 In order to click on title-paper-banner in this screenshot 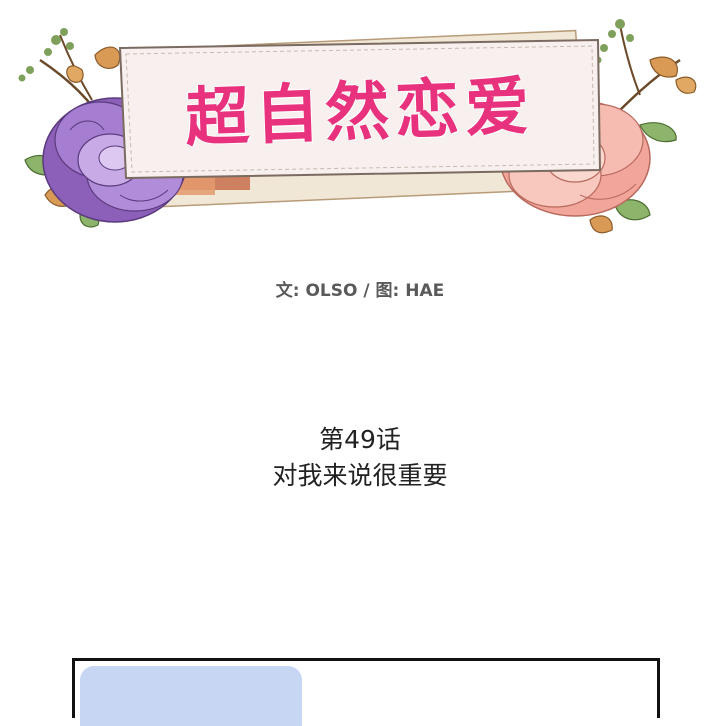, I will do `click(360, 109)`.